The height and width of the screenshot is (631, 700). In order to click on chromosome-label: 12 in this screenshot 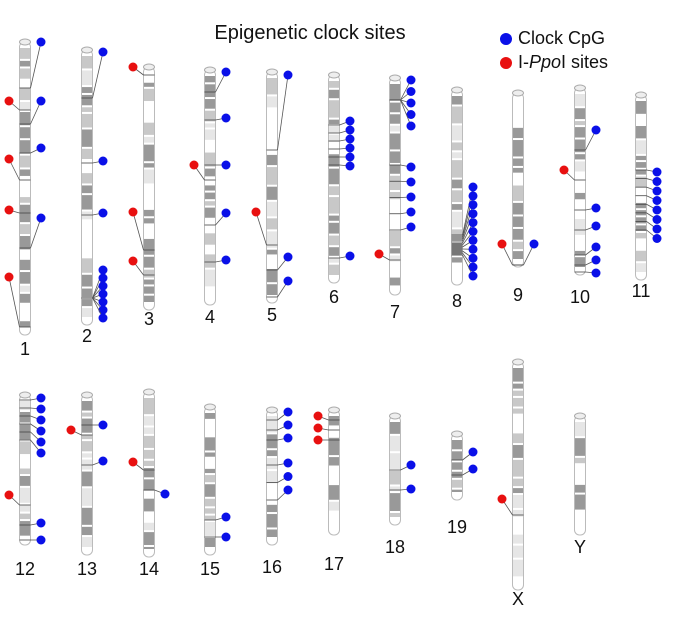, I will do `click(25, 569)`.